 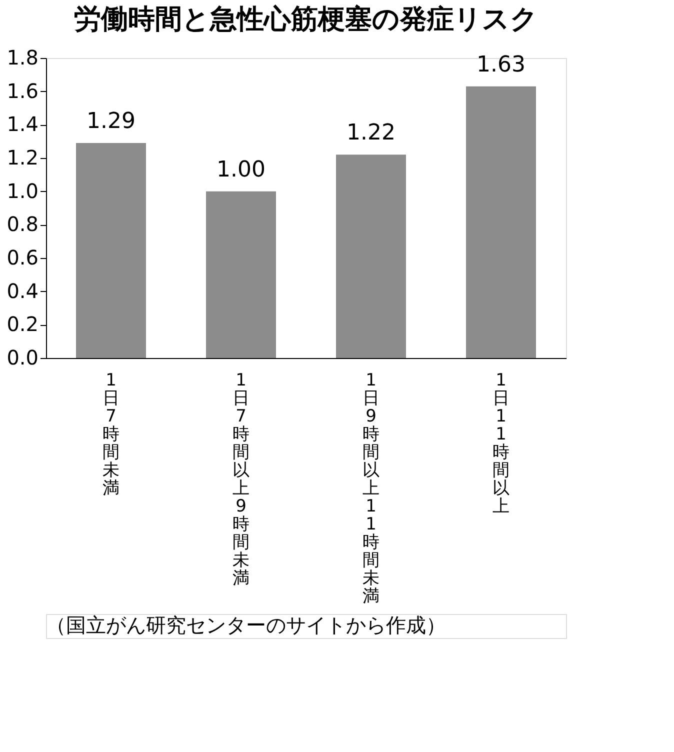 What do you see at coordinates (111, 434) in the screenshot?
I see `x-tick-label: 1日7時間未満` at bounding box center [111, 434].